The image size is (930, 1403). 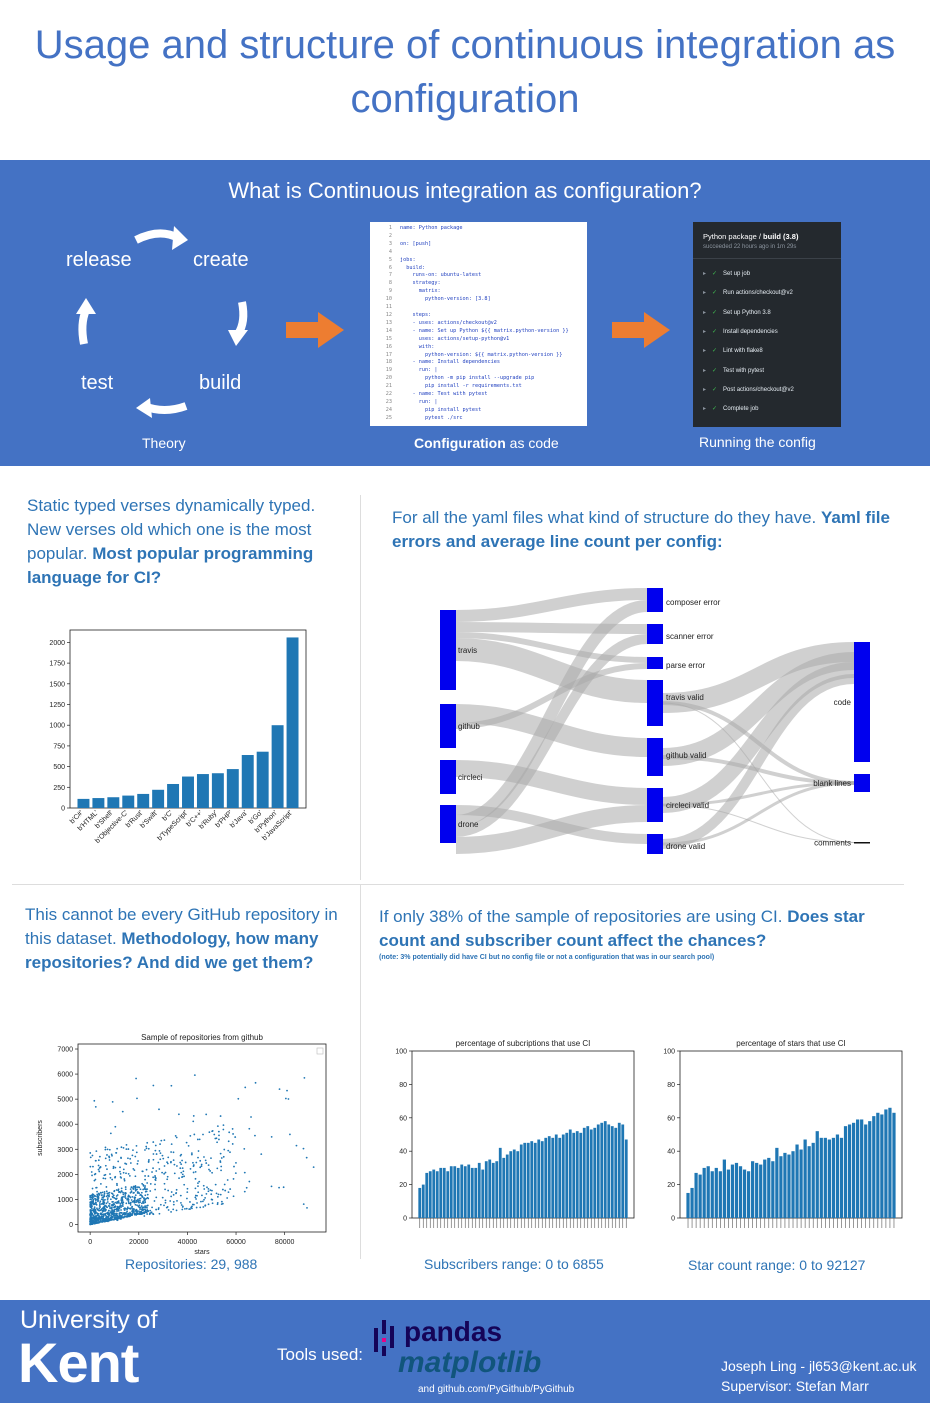 I want to click on pygithub-credit: and github.com/PyGithub/PyGithub, so click(x=496, y=1389).